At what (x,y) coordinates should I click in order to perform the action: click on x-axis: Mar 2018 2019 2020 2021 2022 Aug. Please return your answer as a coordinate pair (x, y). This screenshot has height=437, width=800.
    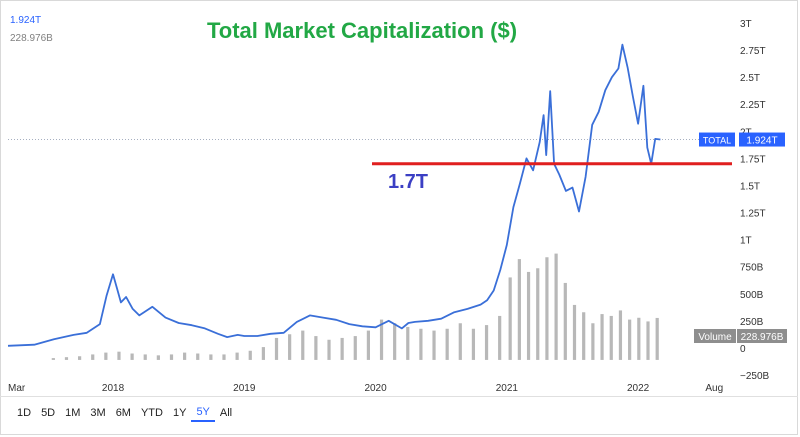
    Looking at the image, I should click on (365, 388).